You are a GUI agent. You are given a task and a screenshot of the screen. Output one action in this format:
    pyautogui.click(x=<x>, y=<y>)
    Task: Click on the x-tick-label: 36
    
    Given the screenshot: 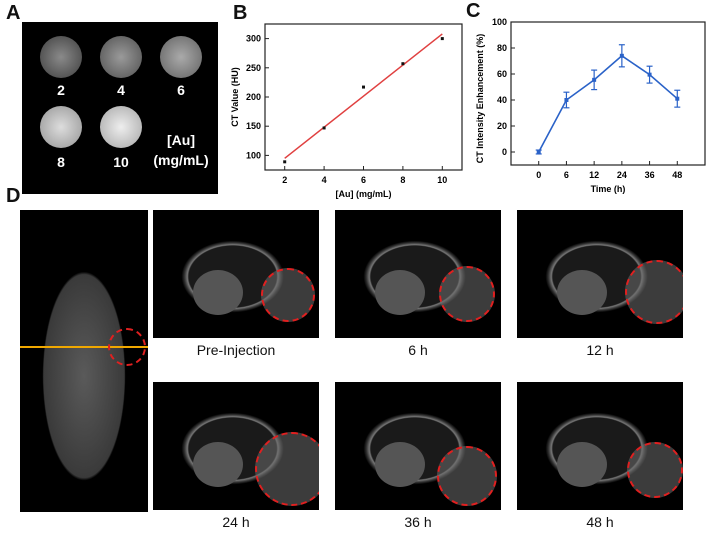 What is the action you would take?
    pyautogui.click(x=650, y=175)
    